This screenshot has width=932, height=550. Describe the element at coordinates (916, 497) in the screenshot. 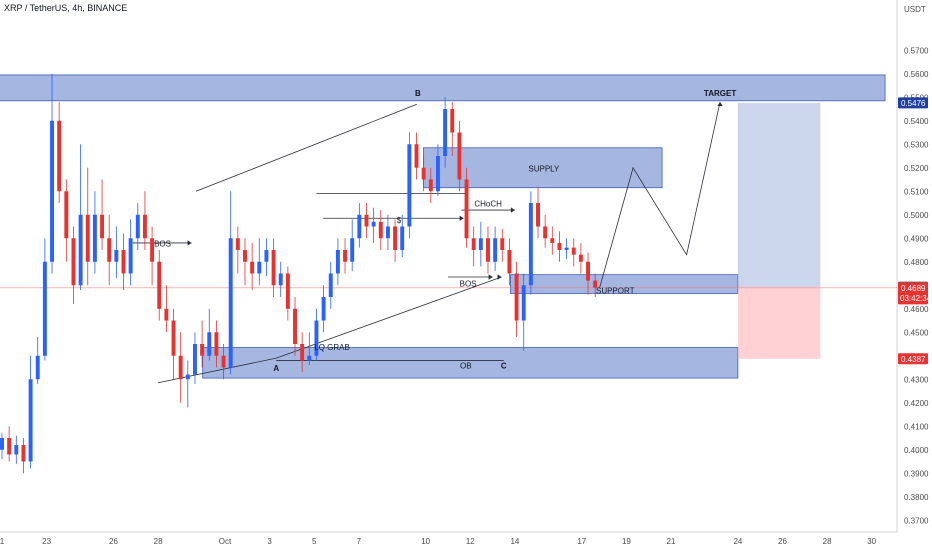

I see `price-tick-label: 0.3800` at that location.